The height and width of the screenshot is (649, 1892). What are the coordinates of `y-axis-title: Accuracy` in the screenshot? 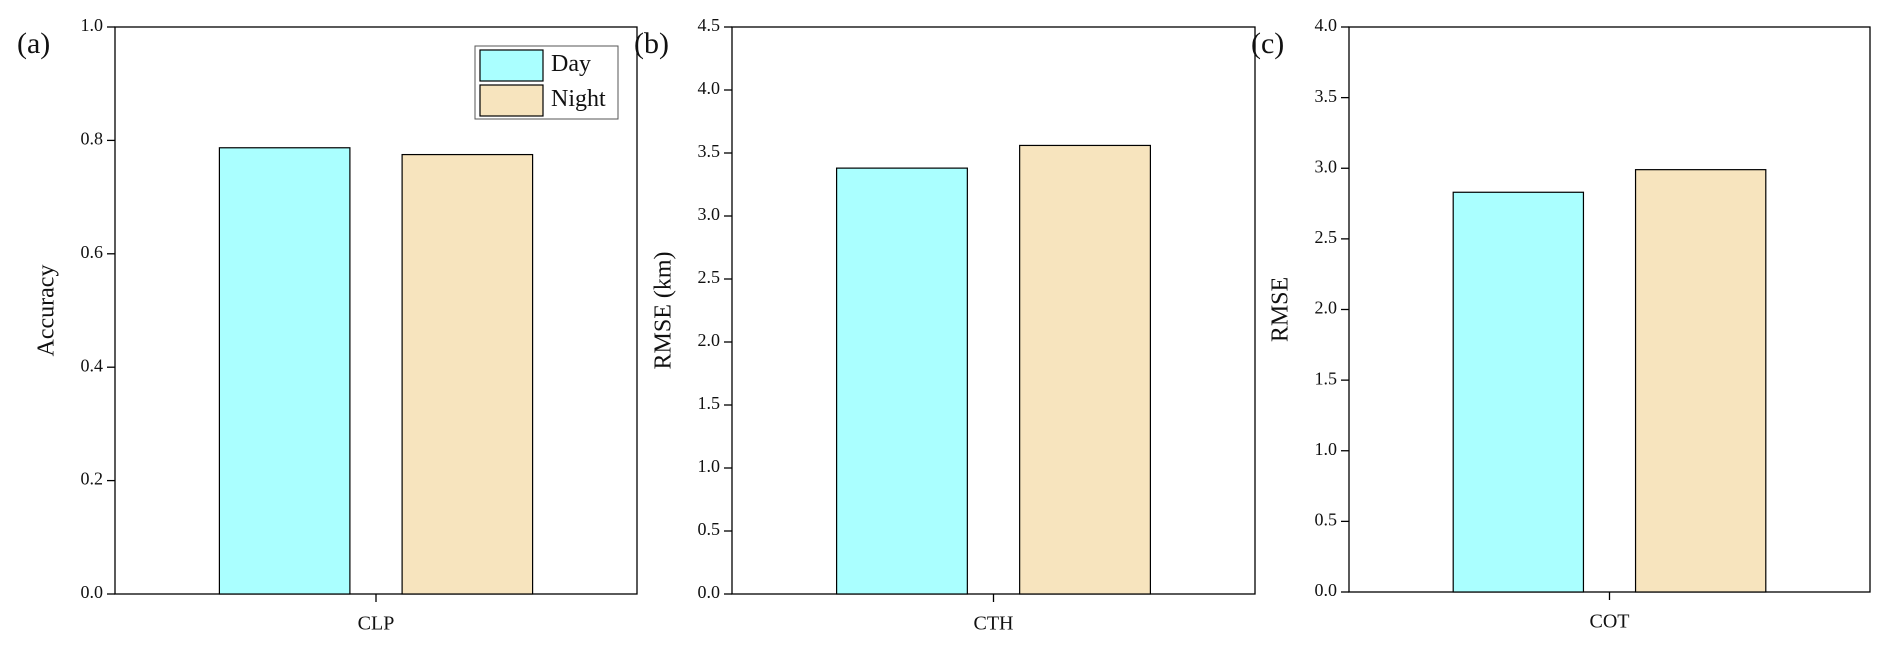 It's located at (47, 311).